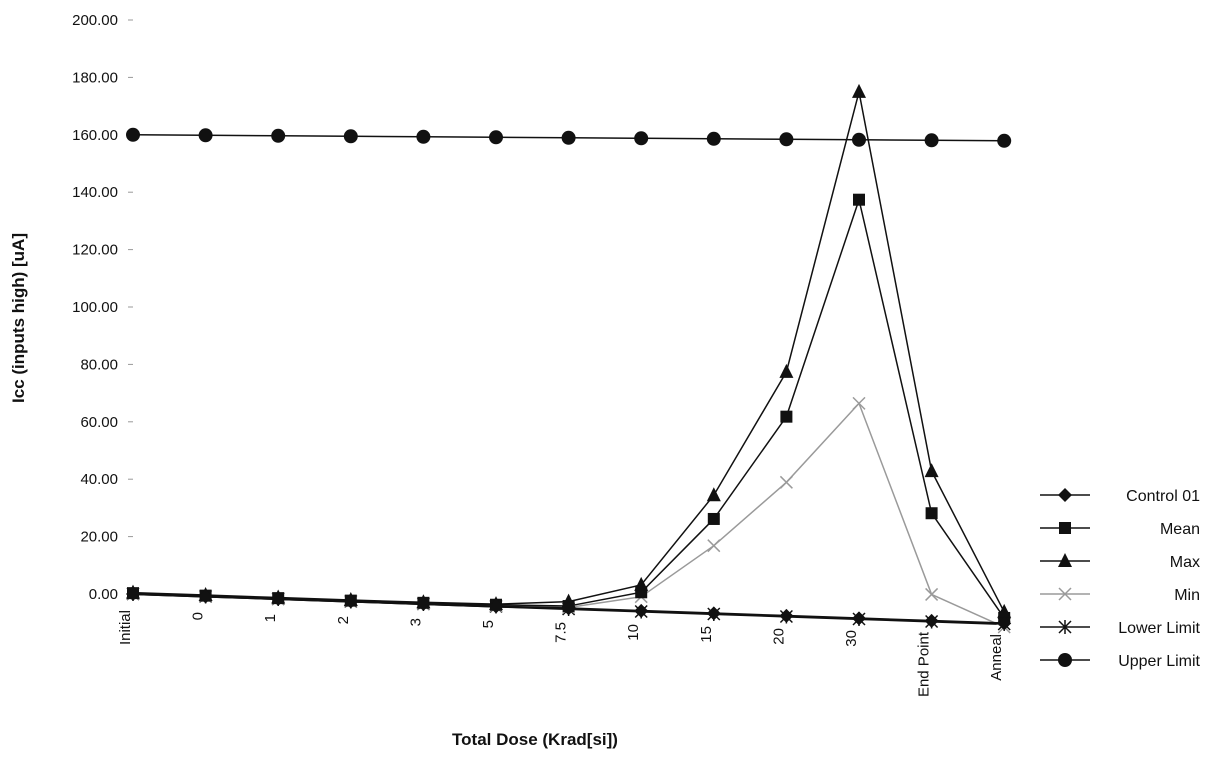 Image resolution: width=1212 pixels, height=758 pixels. I want to click on legend-label: Lower Limit, so click(1159, 628).